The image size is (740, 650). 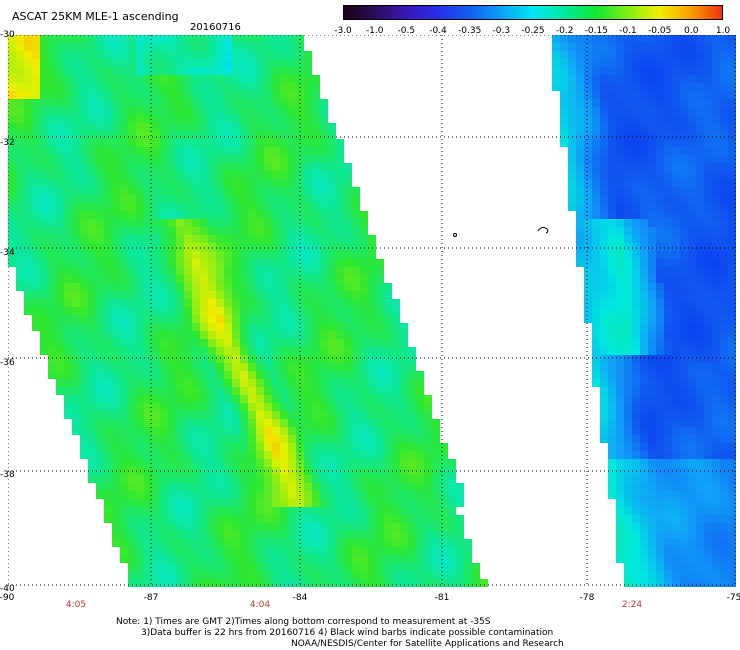 I want to click on product-title: ASCAT 25KM MLE-1 ascending, so click(x=95, y=16).